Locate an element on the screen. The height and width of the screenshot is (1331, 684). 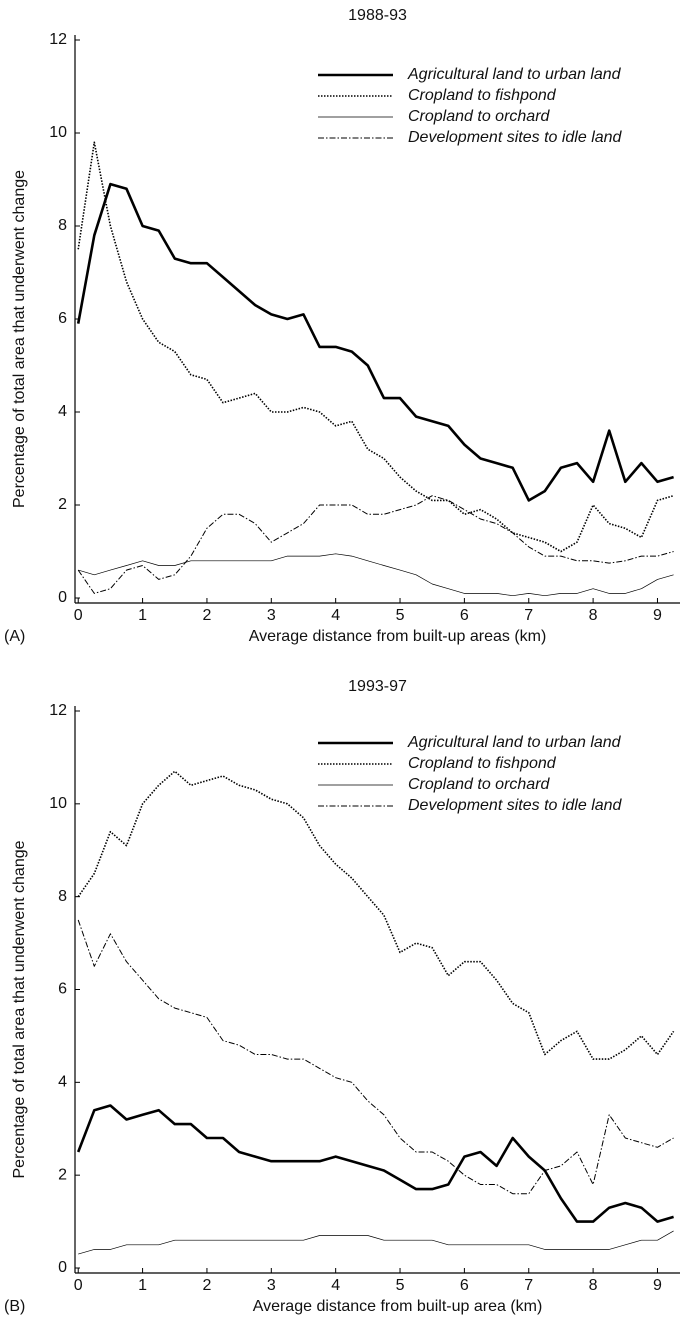
chart-title: 1993-97 is located at coordinates (377, 686).